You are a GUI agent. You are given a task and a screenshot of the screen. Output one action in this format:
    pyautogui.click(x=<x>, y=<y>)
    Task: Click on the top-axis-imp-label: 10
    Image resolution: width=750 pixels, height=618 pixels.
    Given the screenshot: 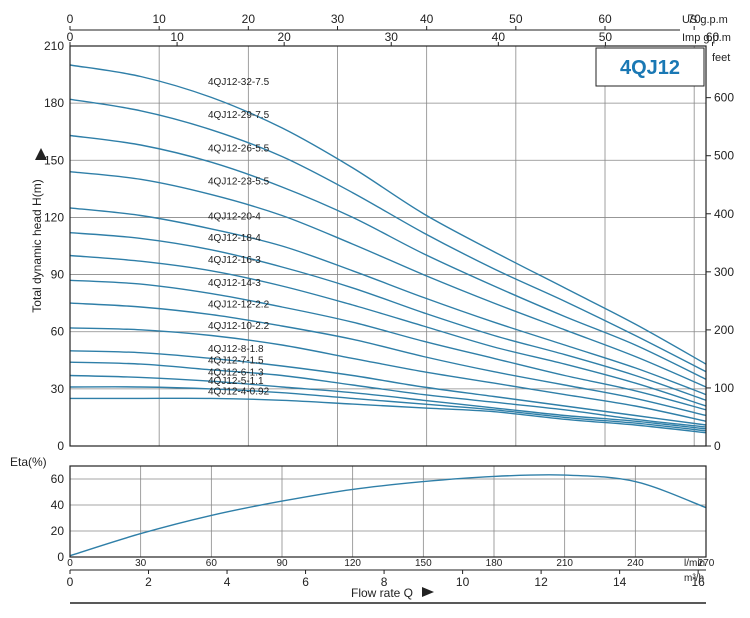 What is the action you would take?
    pyautogui.click(x=177, y=37)
    